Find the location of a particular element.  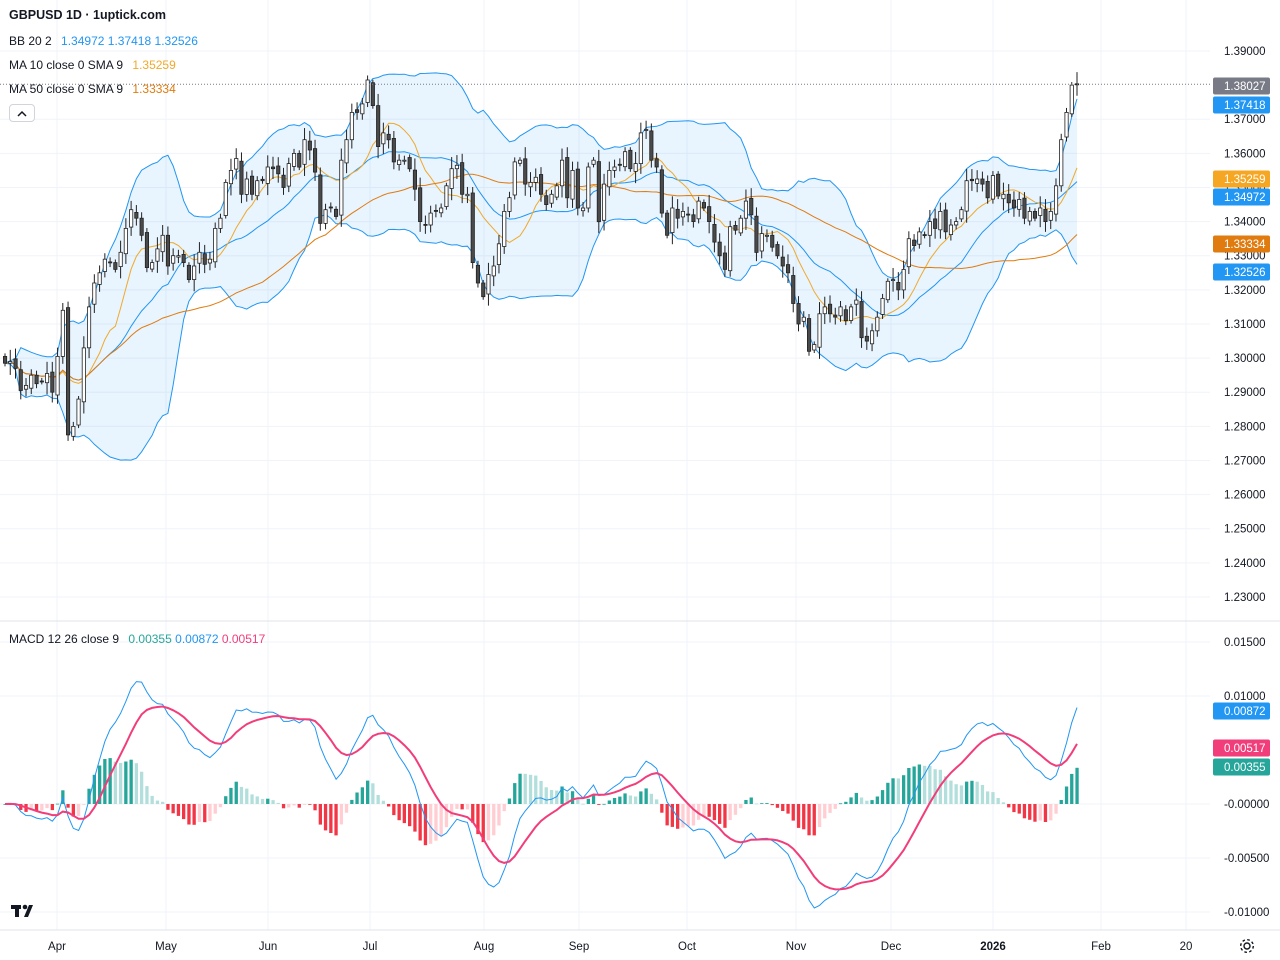

tradingview-logo-icon is located at coordinates (25, 911).